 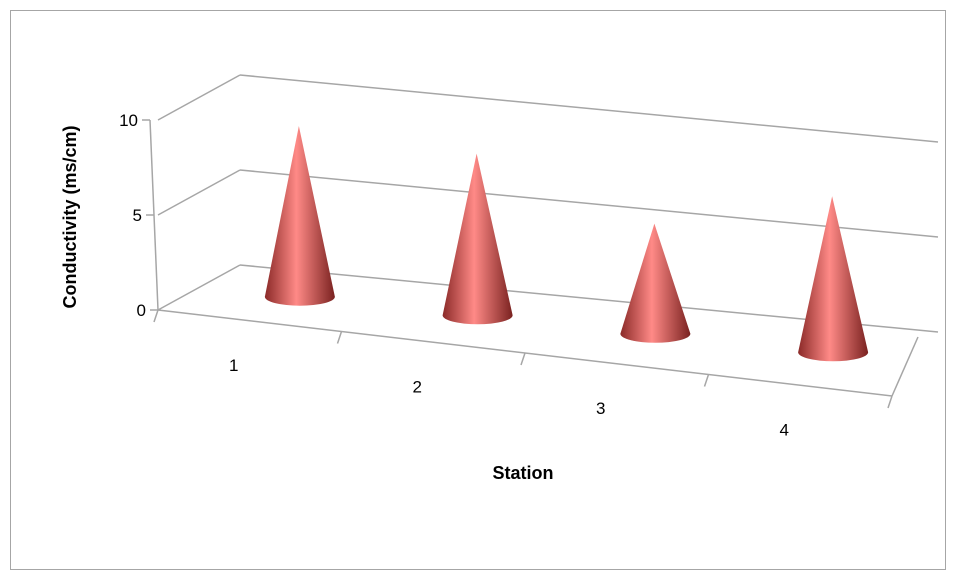 I want to click on y-tick-label: 10, so click(x=128, y=120).